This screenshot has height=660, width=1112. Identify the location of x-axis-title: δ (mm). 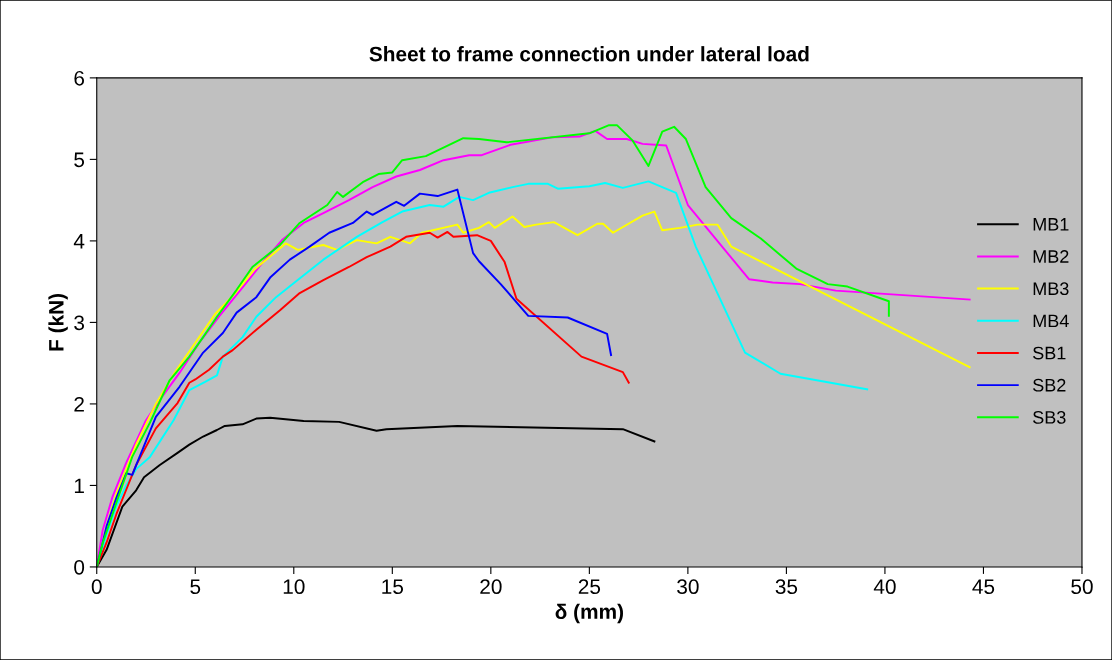
(589, 613).